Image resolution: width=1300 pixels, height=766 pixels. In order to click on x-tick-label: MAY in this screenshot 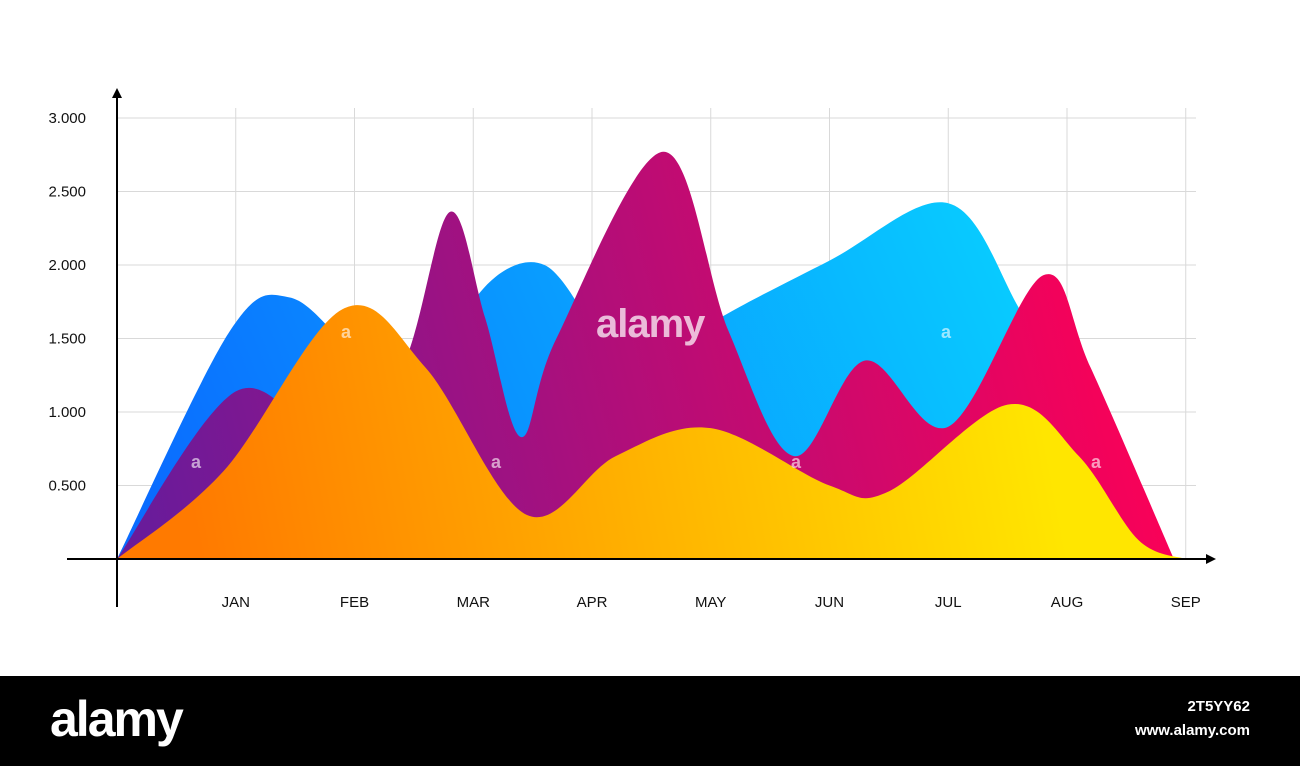, I will do `click(710, 602)`.